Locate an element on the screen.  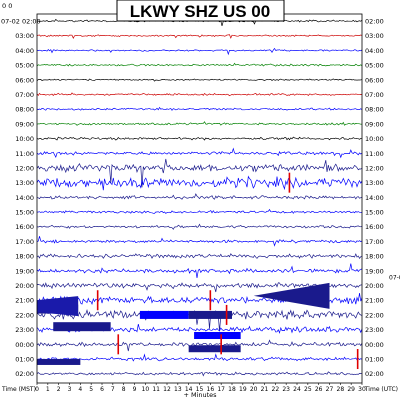
right-time-label: 13:00 is located at coordinates (374, 183).